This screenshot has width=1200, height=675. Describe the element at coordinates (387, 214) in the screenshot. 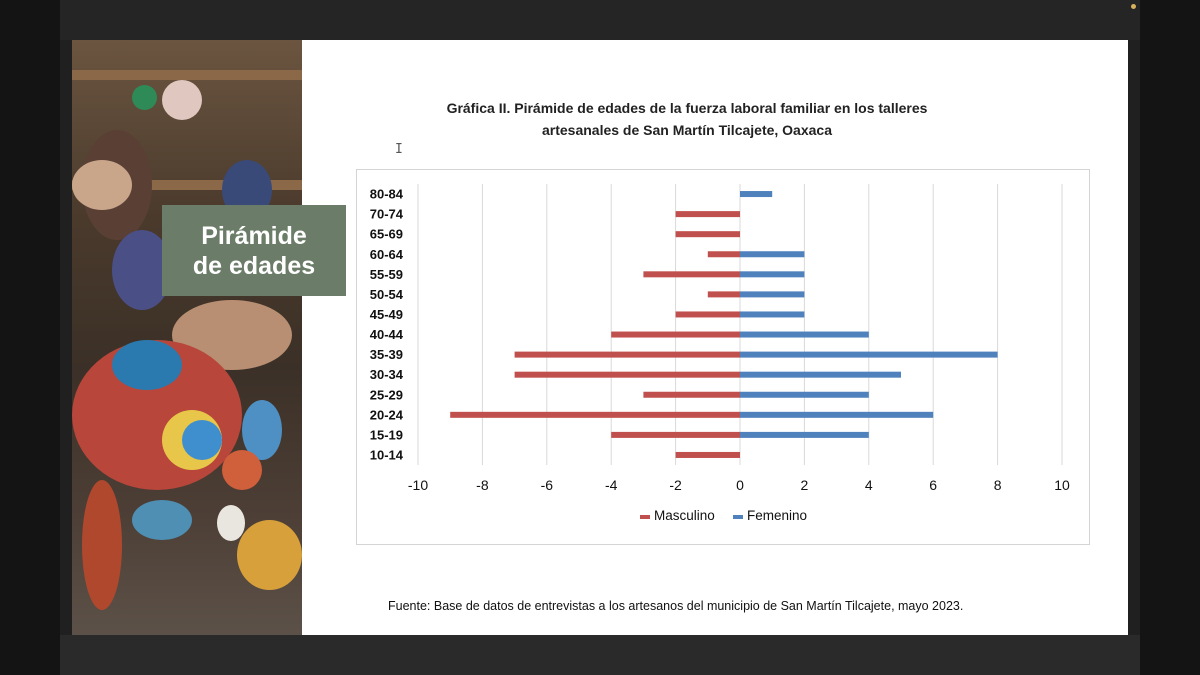

I see `y-category-label: 70-74` at that location.